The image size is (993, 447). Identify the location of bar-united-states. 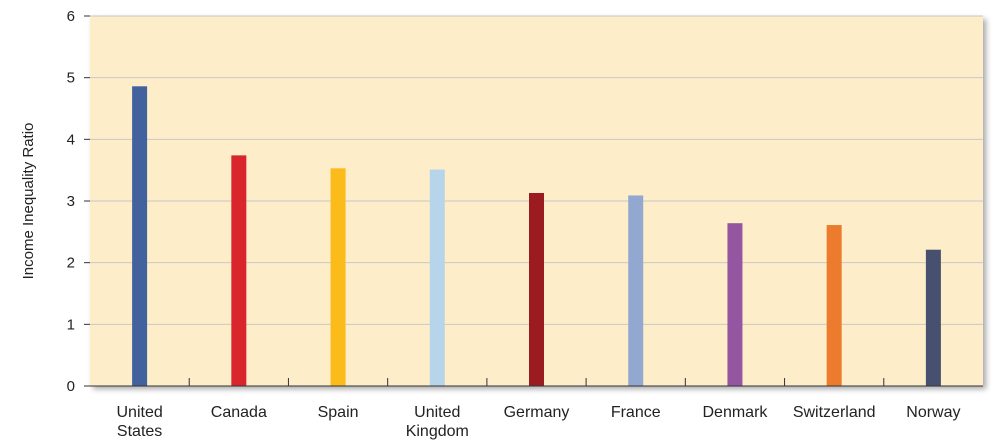
(140, 236).